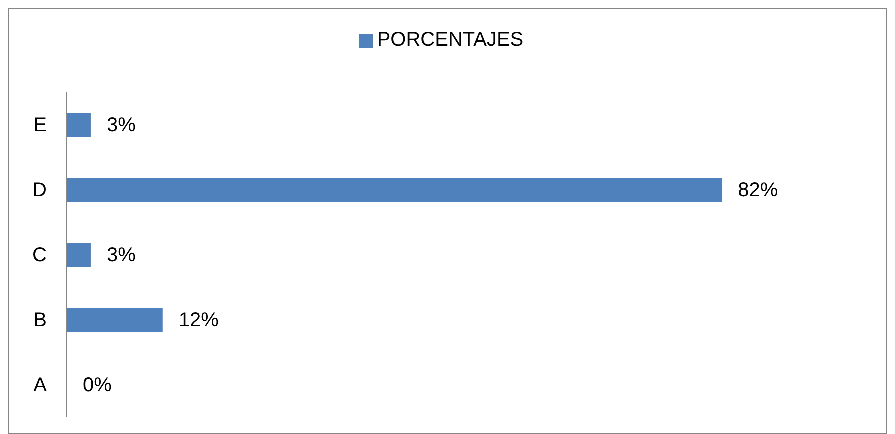  What do you see at coordinates (39, 191) in the screenshot?
I see `y-tick-label: D` at bounding box center [39, 191].